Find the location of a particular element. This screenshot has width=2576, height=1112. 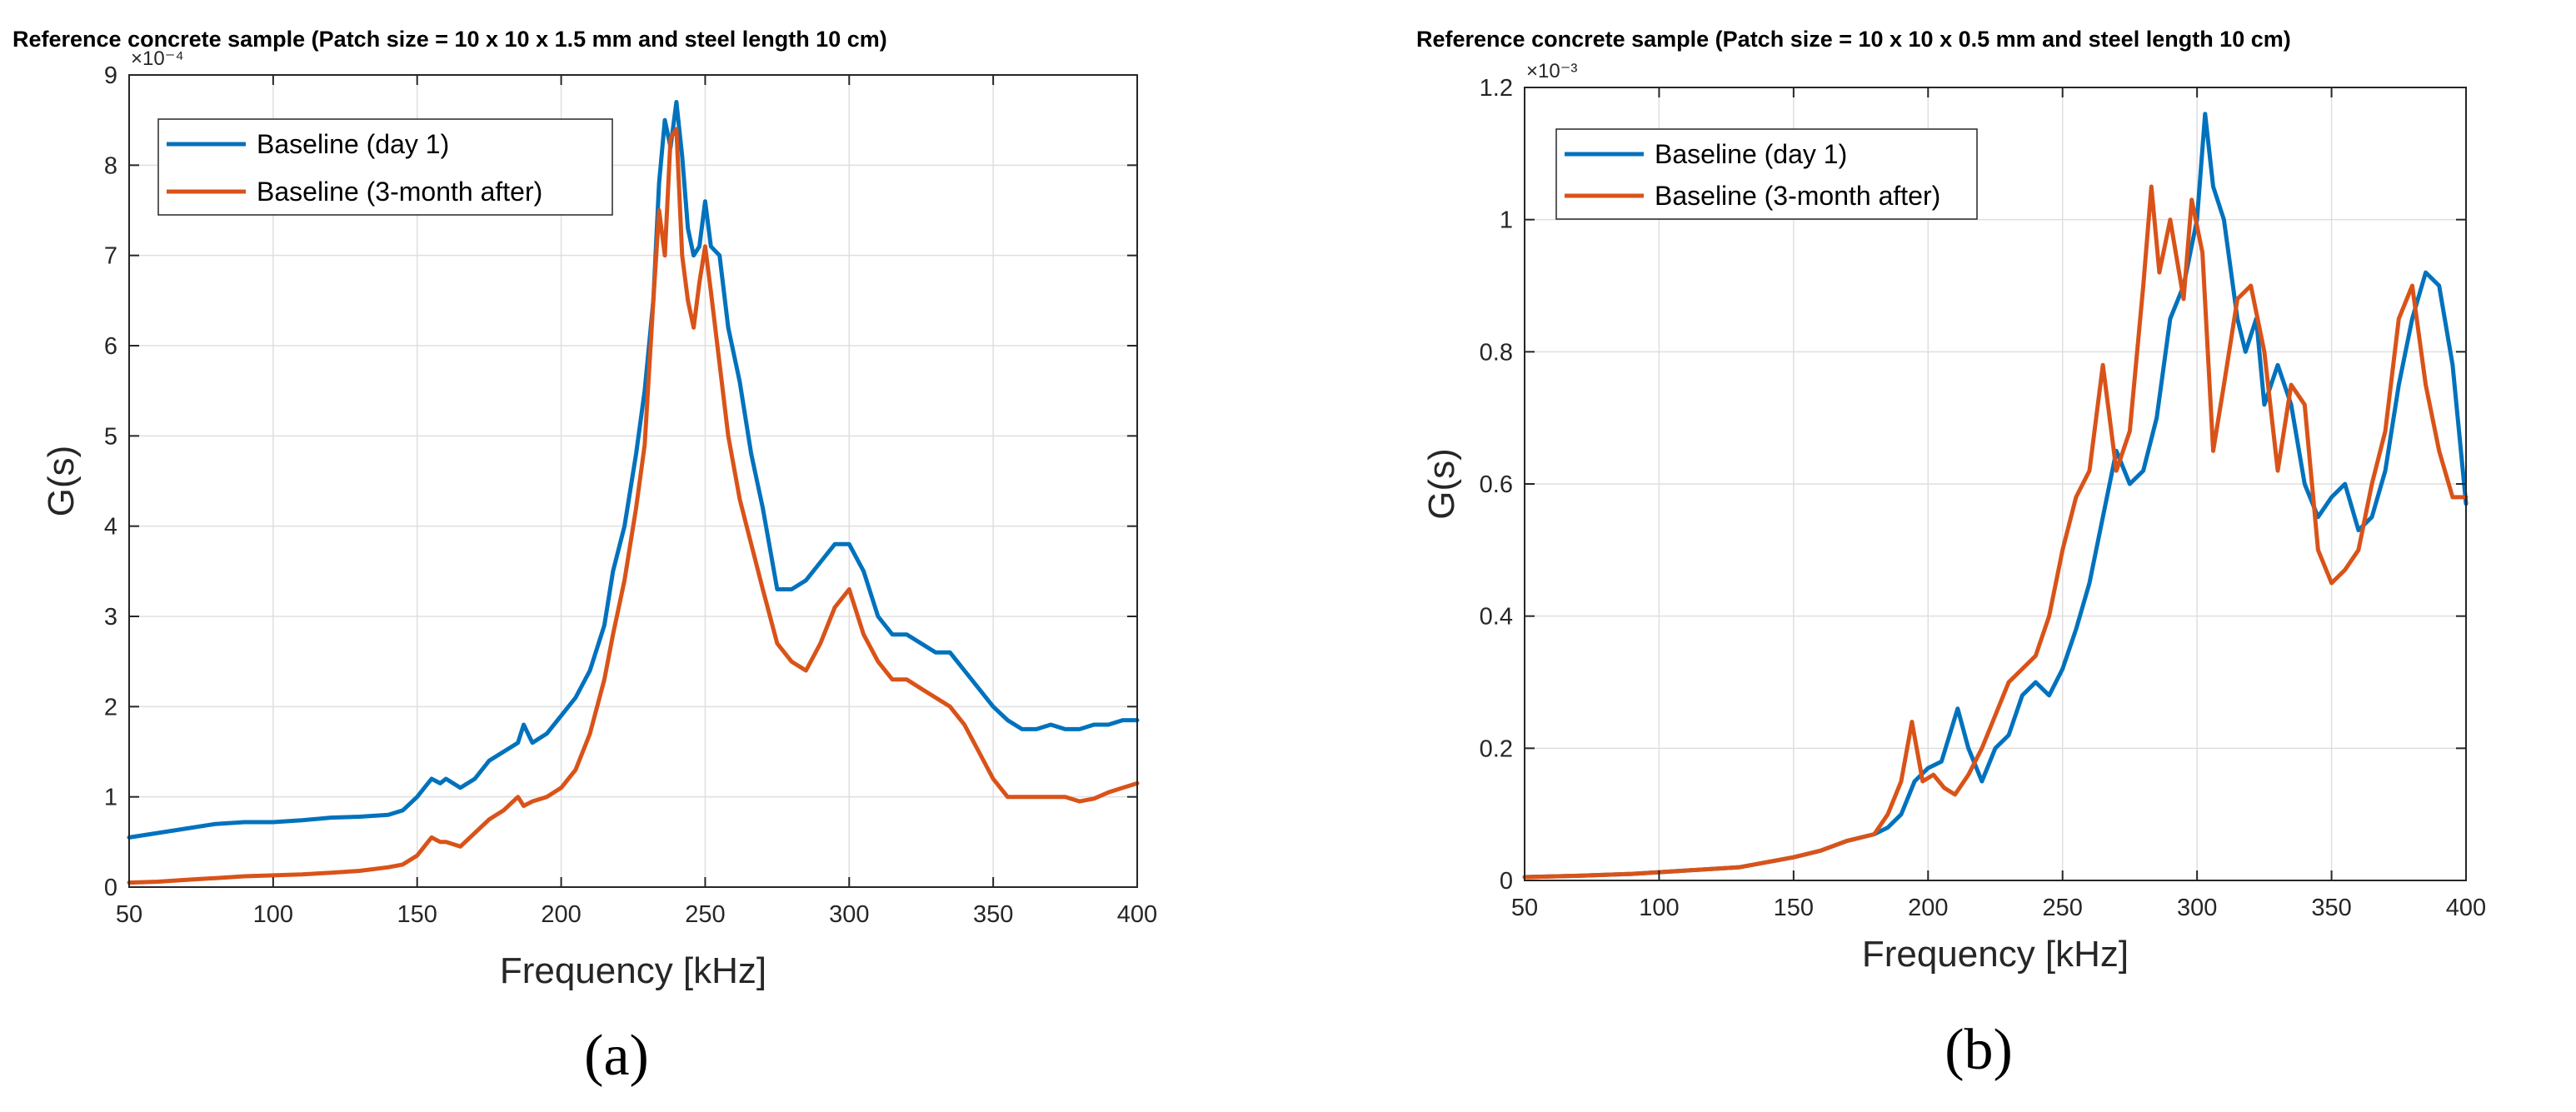

y-tick-label: 1.2 is located at coordinates (1496, 88).